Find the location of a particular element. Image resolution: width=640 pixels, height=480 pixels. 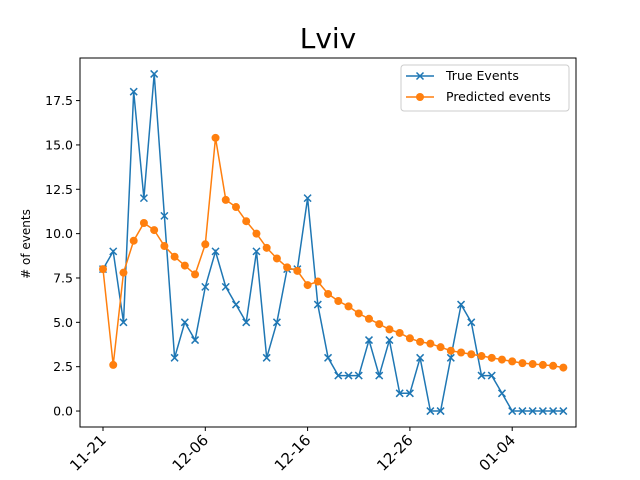

y-tick-label: 10.0 is located at coordinates (59, 233).